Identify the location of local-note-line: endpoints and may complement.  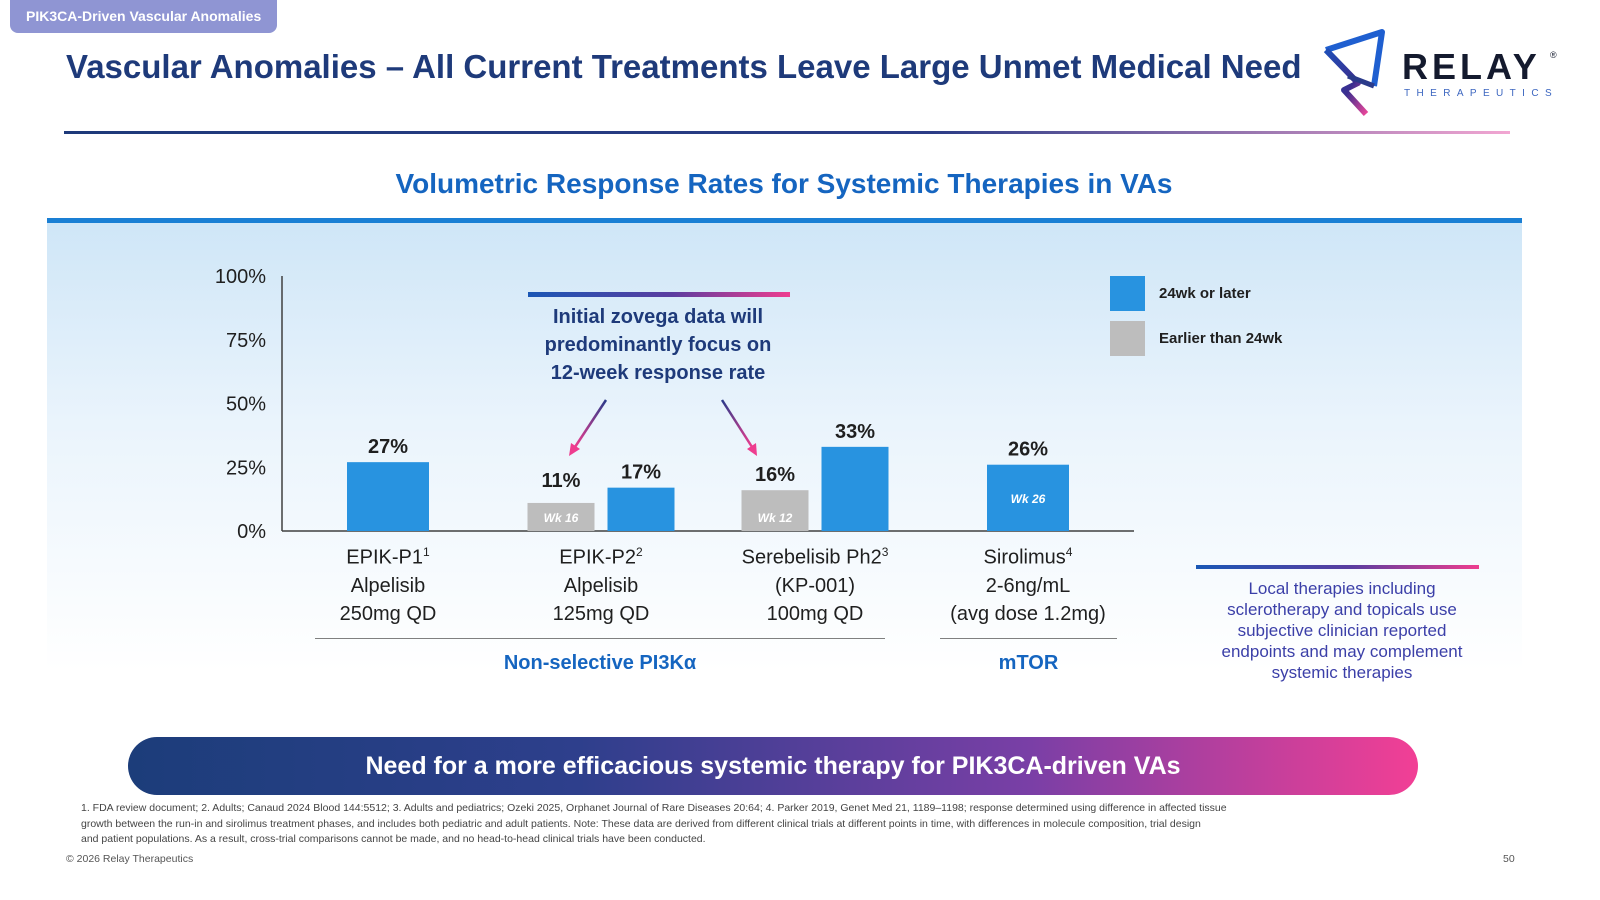
(1342, 651).